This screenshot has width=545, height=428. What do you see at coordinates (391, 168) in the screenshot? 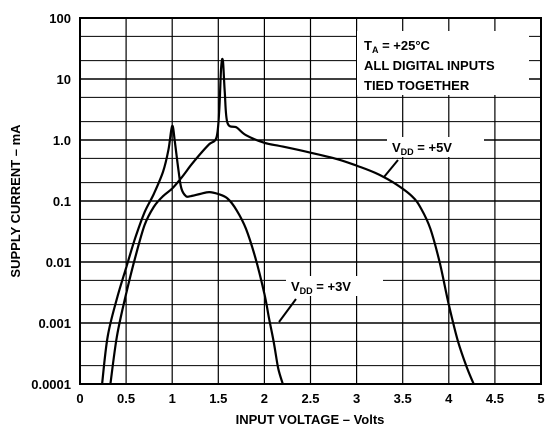
I see `series-label-pointer-5v` at bounding box center [391, 168].